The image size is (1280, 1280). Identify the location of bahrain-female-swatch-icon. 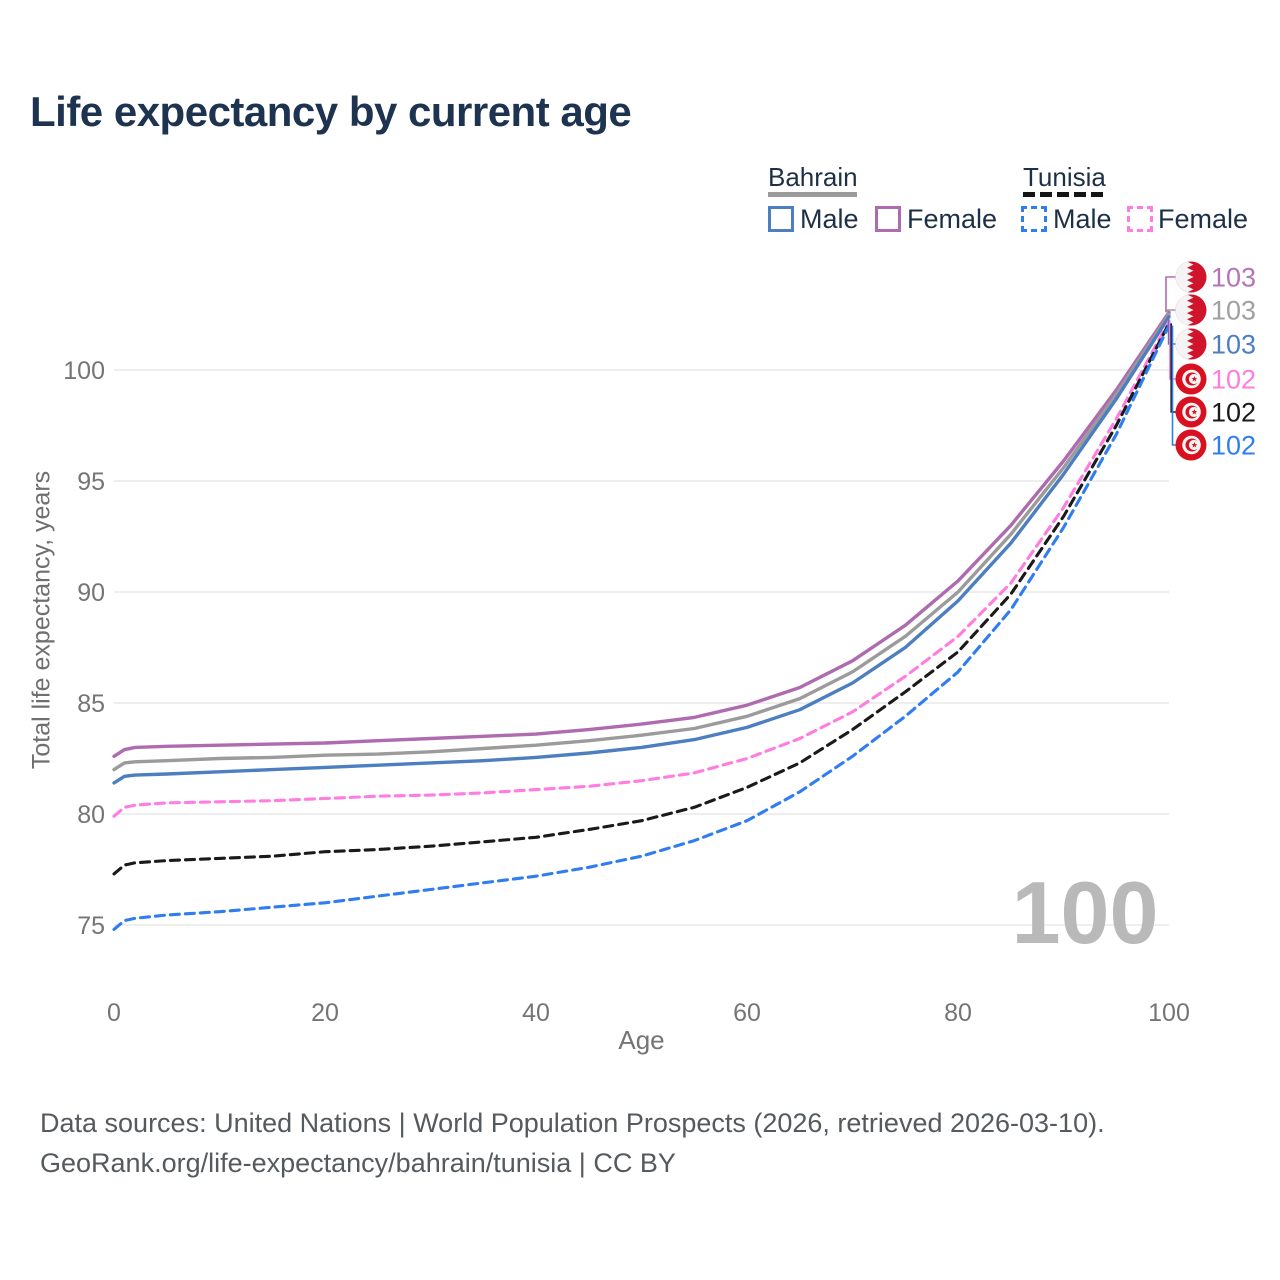
(888, 219).